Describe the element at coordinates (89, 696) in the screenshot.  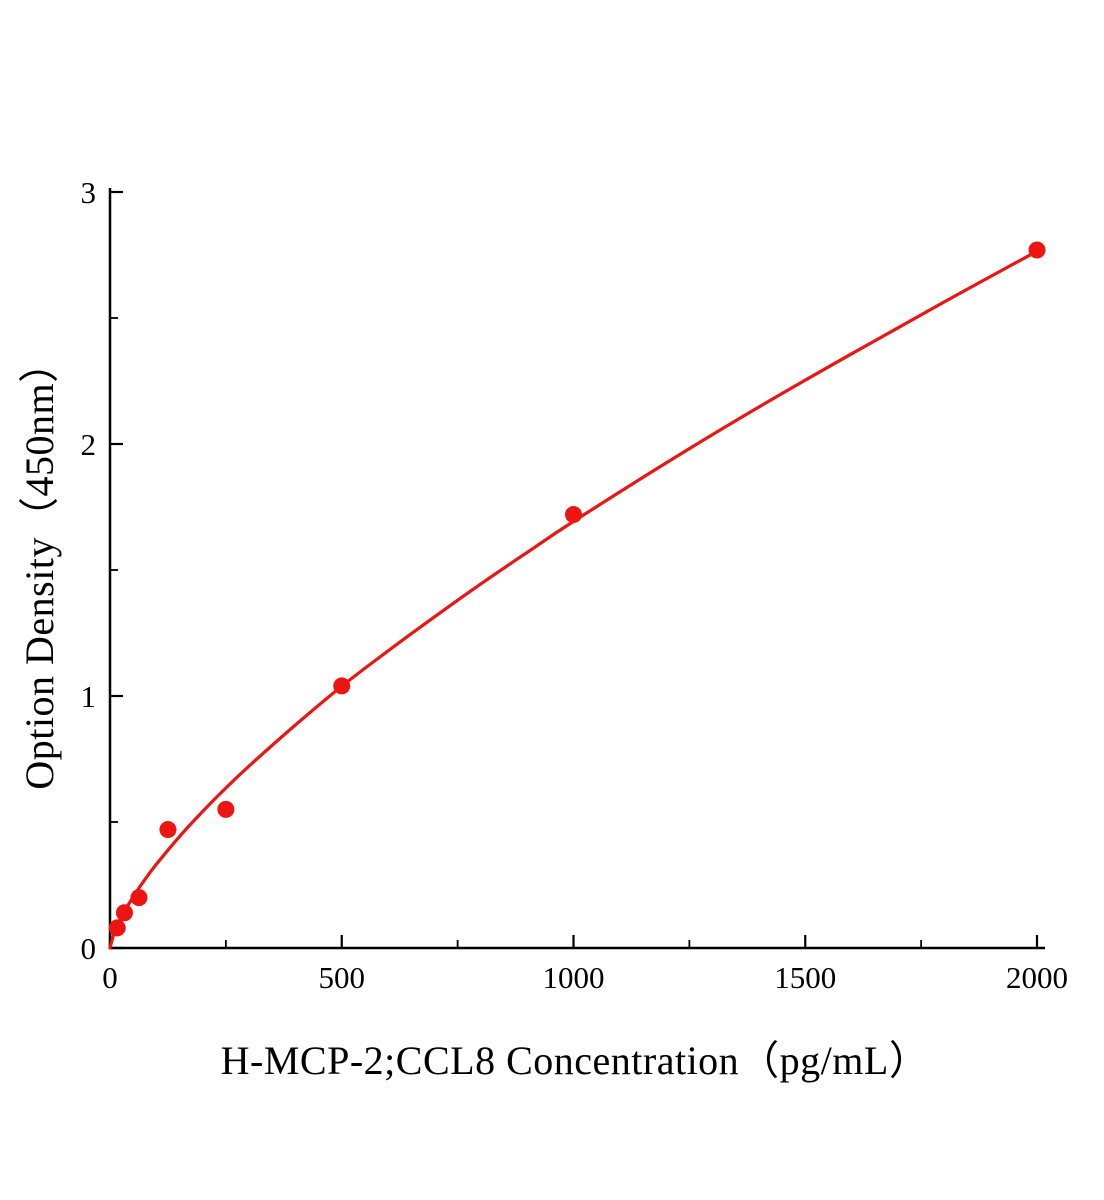
I see `y-tick-label: 1` at that location.